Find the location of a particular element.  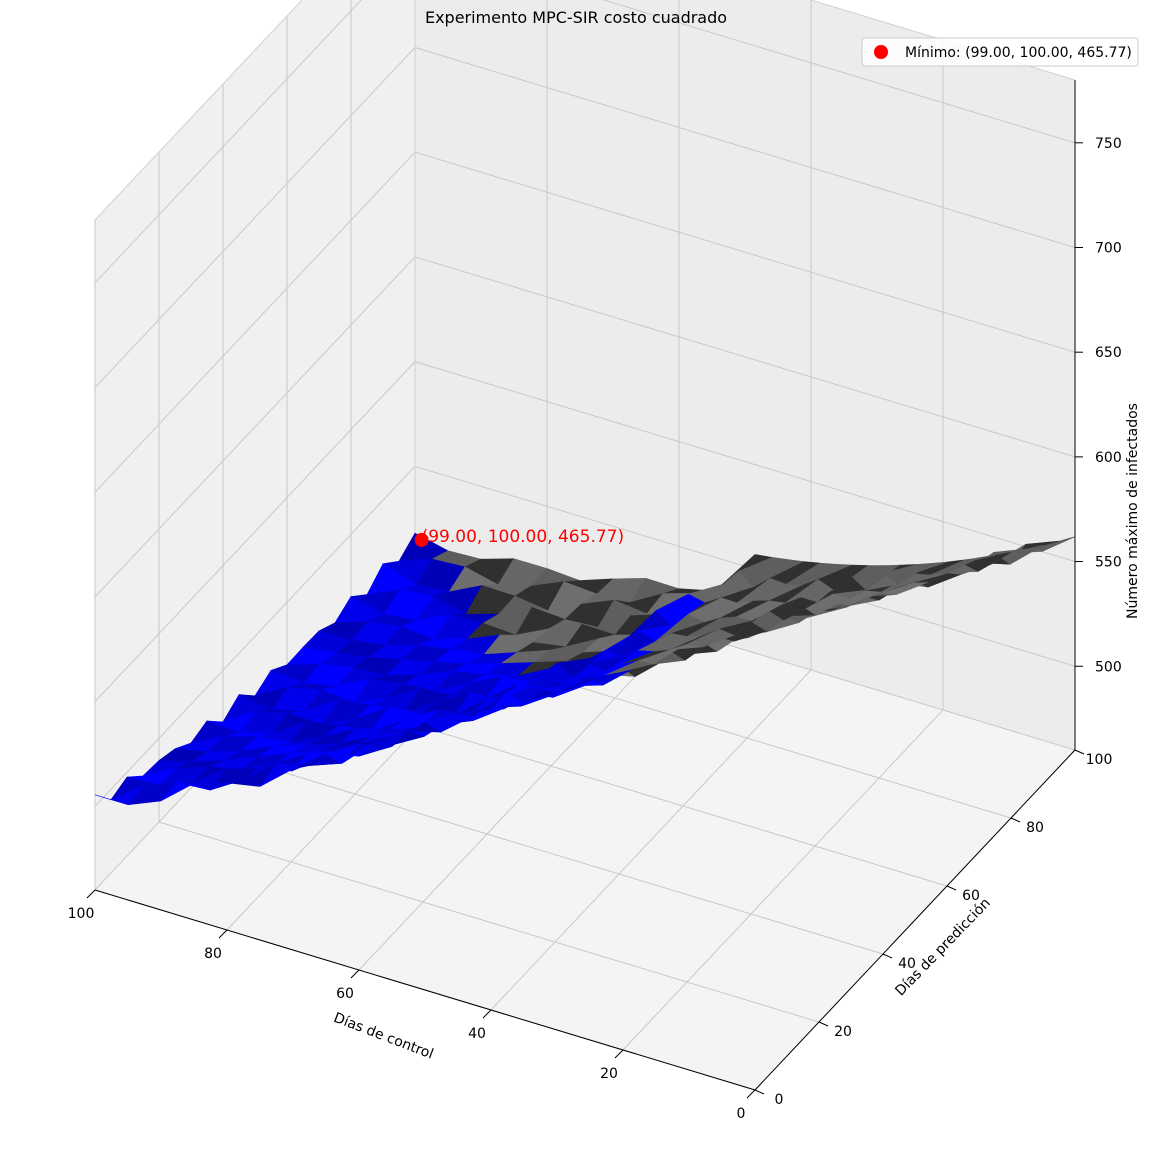

x-tick-label: 100 is located at coordinates (81, 914).